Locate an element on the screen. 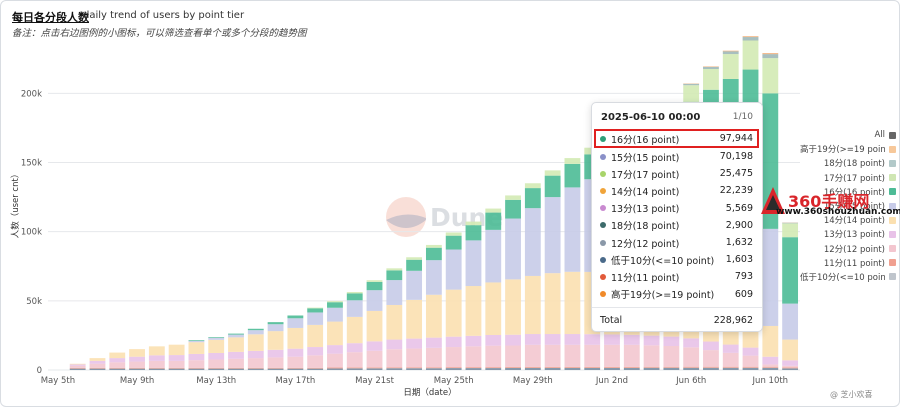 The image size is (900, 407). legend-item: 15分(15 point) is located at coordinates (848, 206).